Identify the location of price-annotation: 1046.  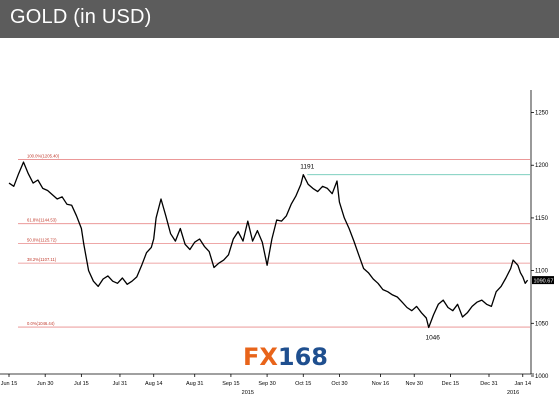
(432, 338).